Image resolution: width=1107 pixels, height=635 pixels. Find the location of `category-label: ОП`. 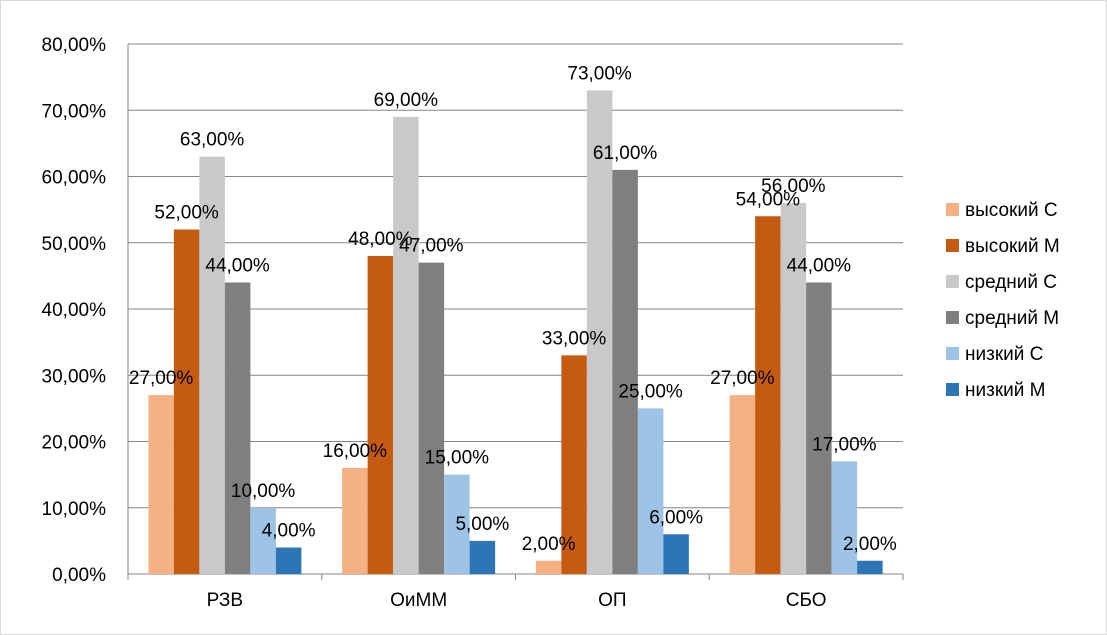

category-label: ОП is located at coordinates (612, 600).